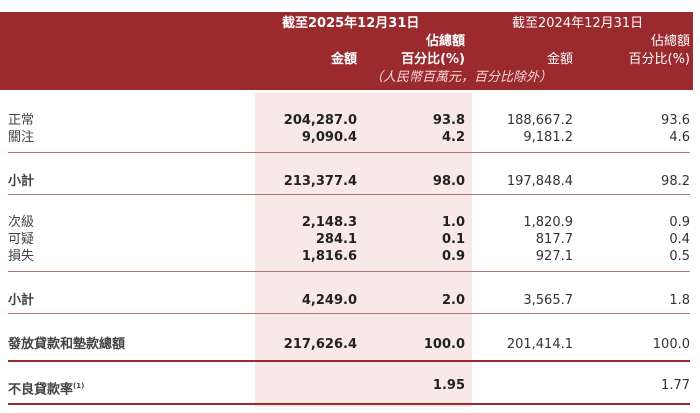 The width and height of the screenshot is (700, 413). What do you see at coordinates (675, 181) in the screenshot?
I see `pct-2024: 98.2` at bounding box center [675, 181].